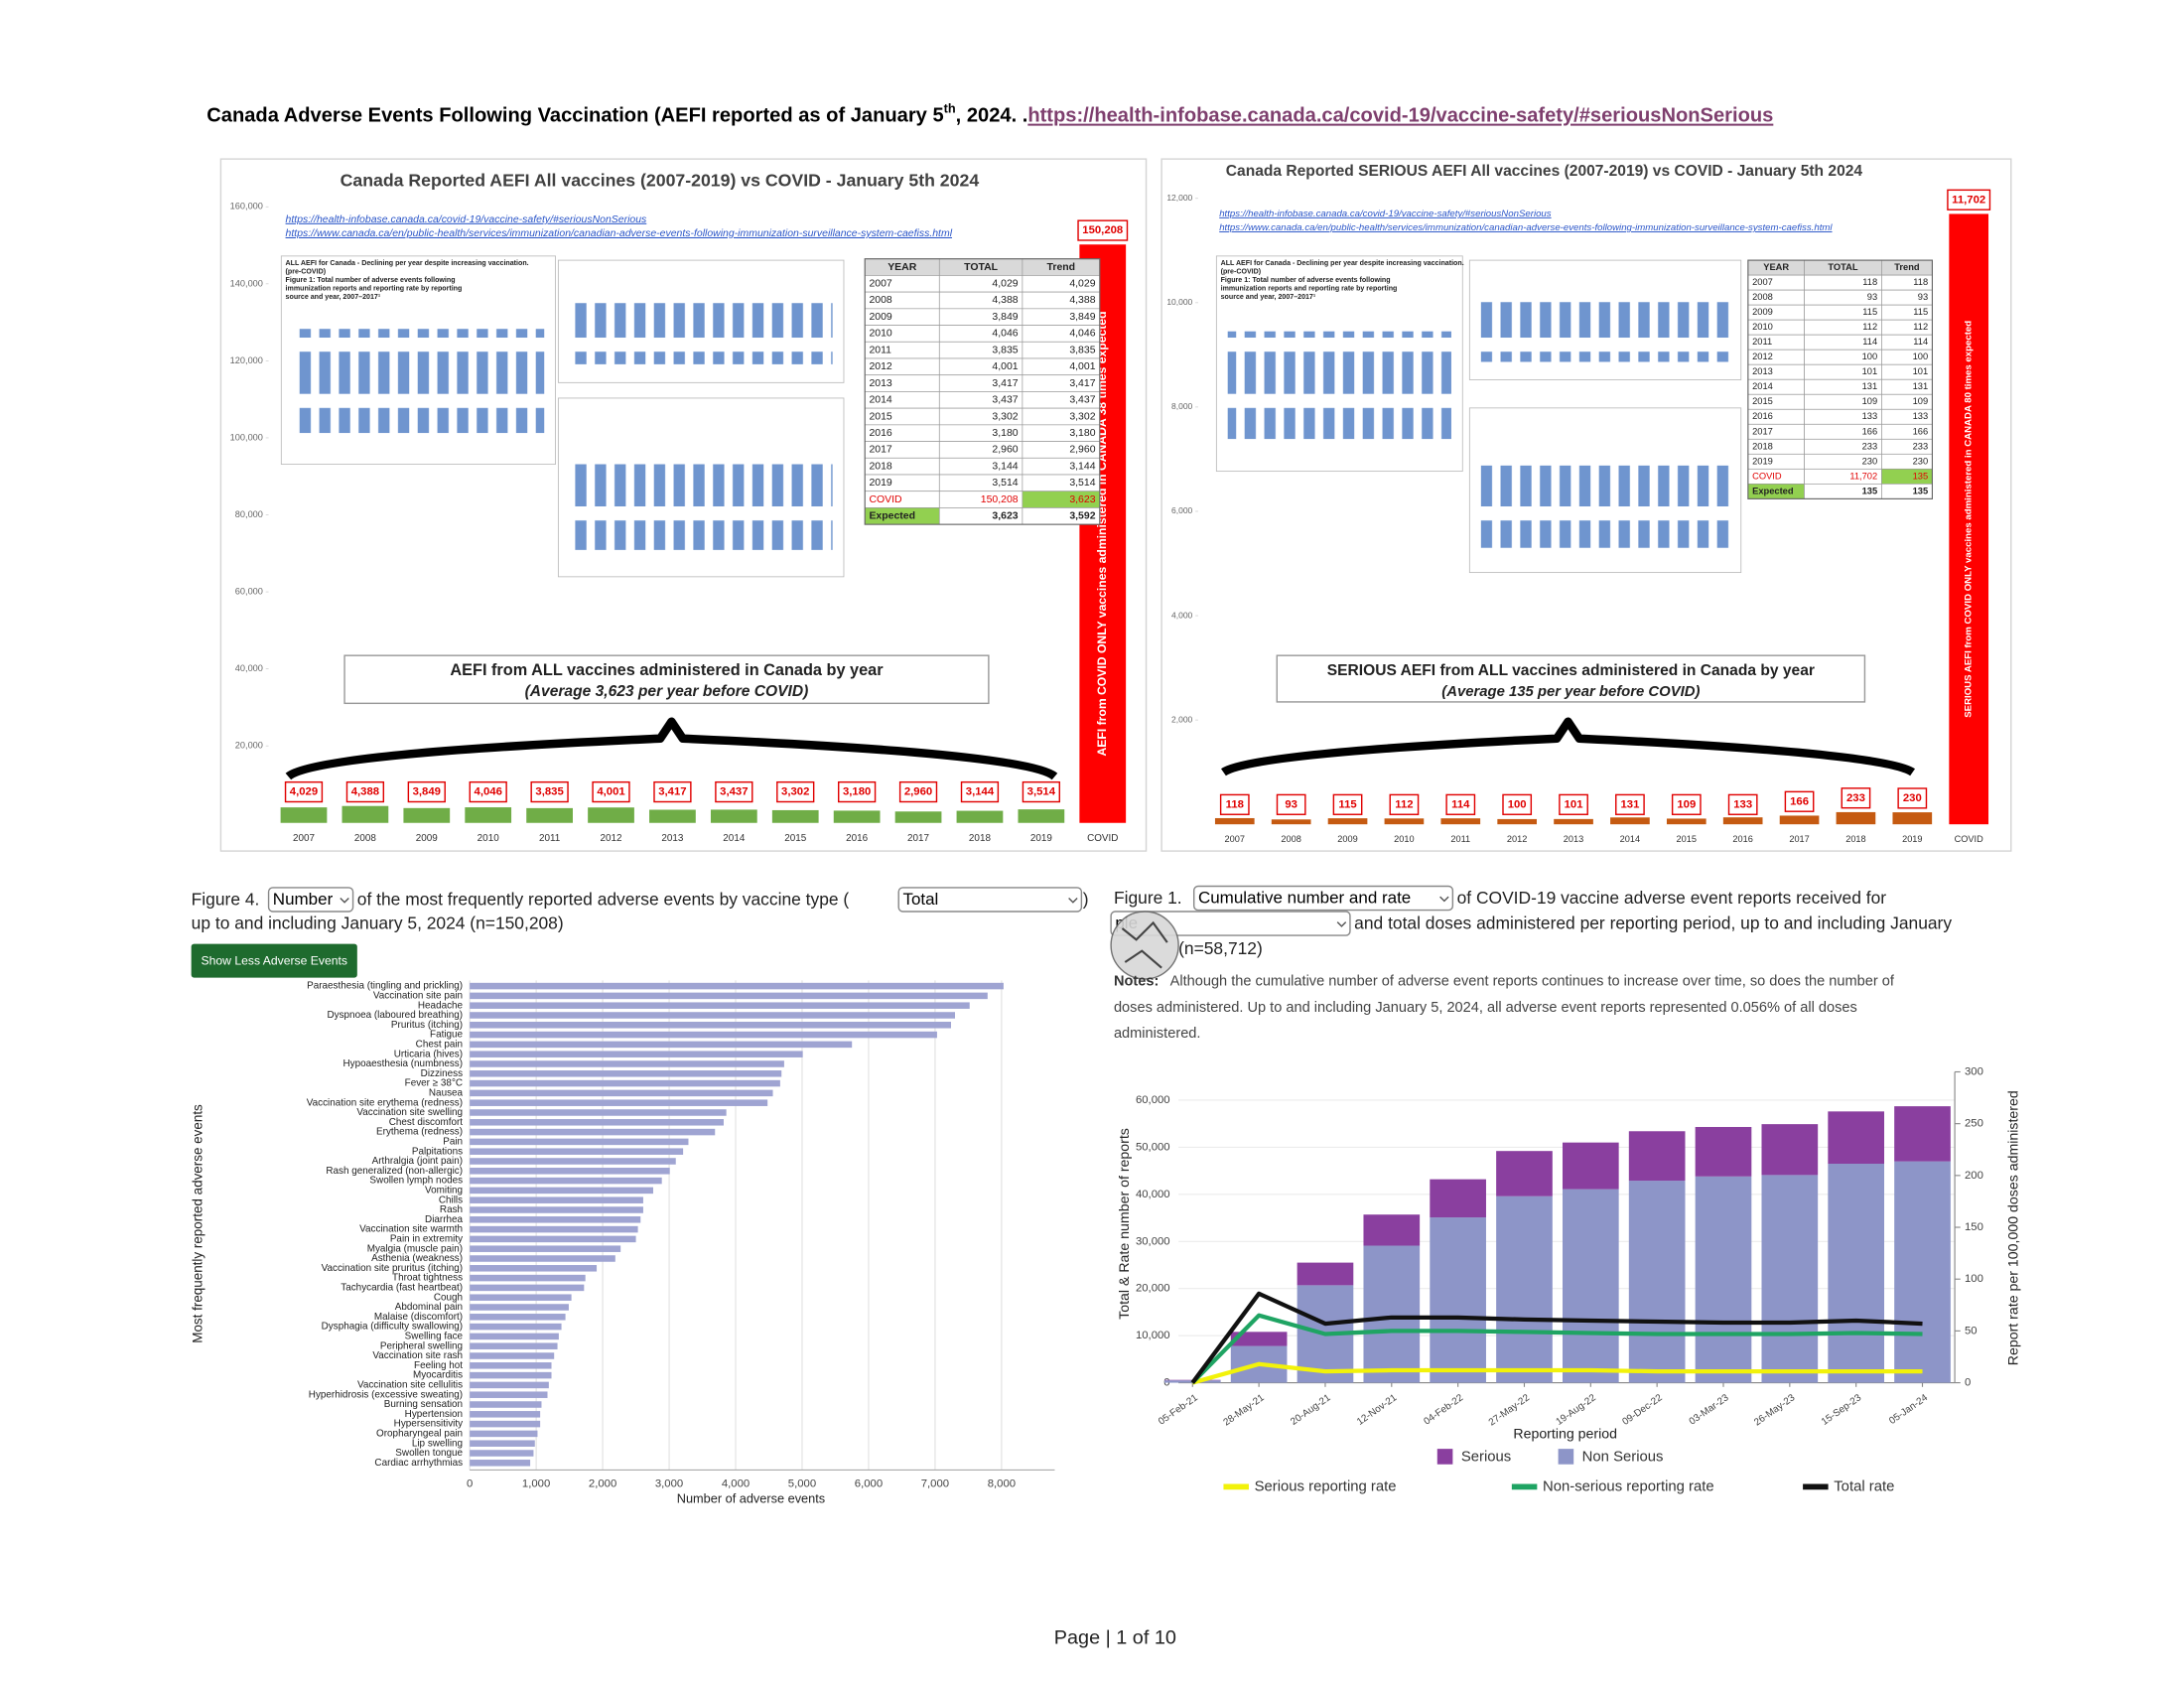  I want to click on y-tick-label: Hypersensitivity, so click(428, 1424).